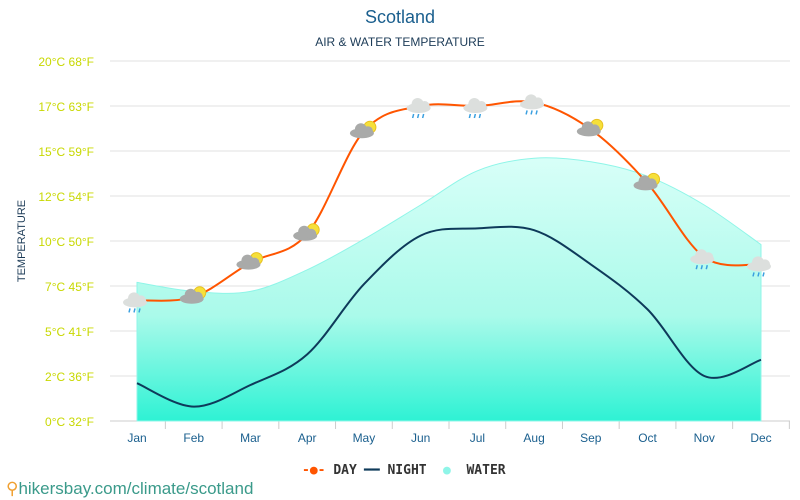 The width and height of the screenshot is (800, 500). I want to click on x-tick-label: Apr, so click(307, 438).